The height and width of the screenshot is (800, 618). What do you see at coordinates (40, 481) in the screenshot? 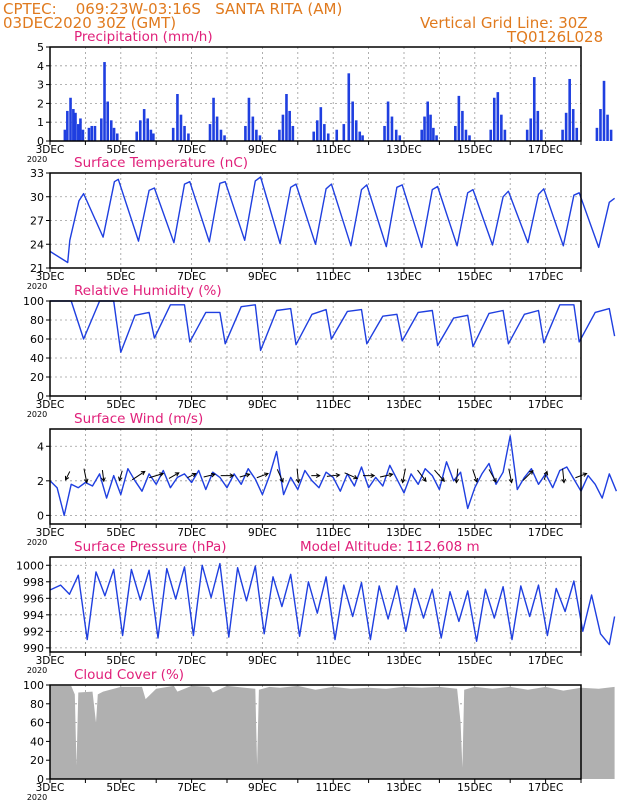
I see `y-tick-label: 2` at bounding box center [40, 481].